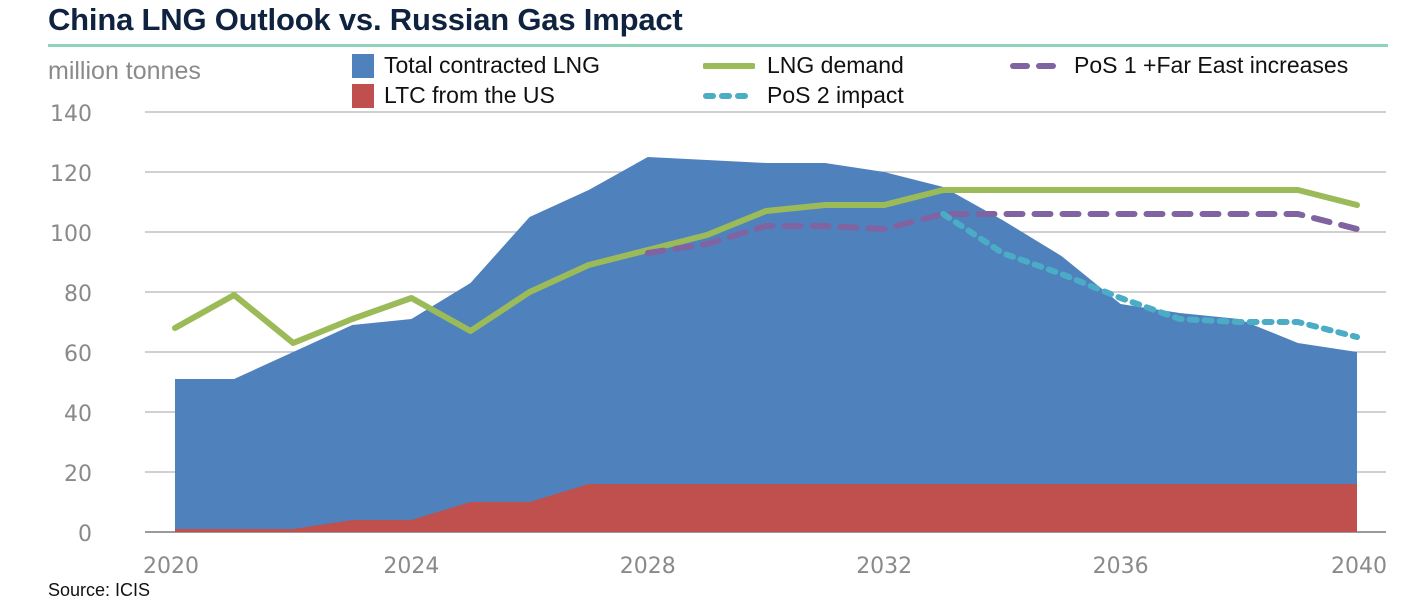  I want to click on y-tick-label: 80, so click(78, 294).